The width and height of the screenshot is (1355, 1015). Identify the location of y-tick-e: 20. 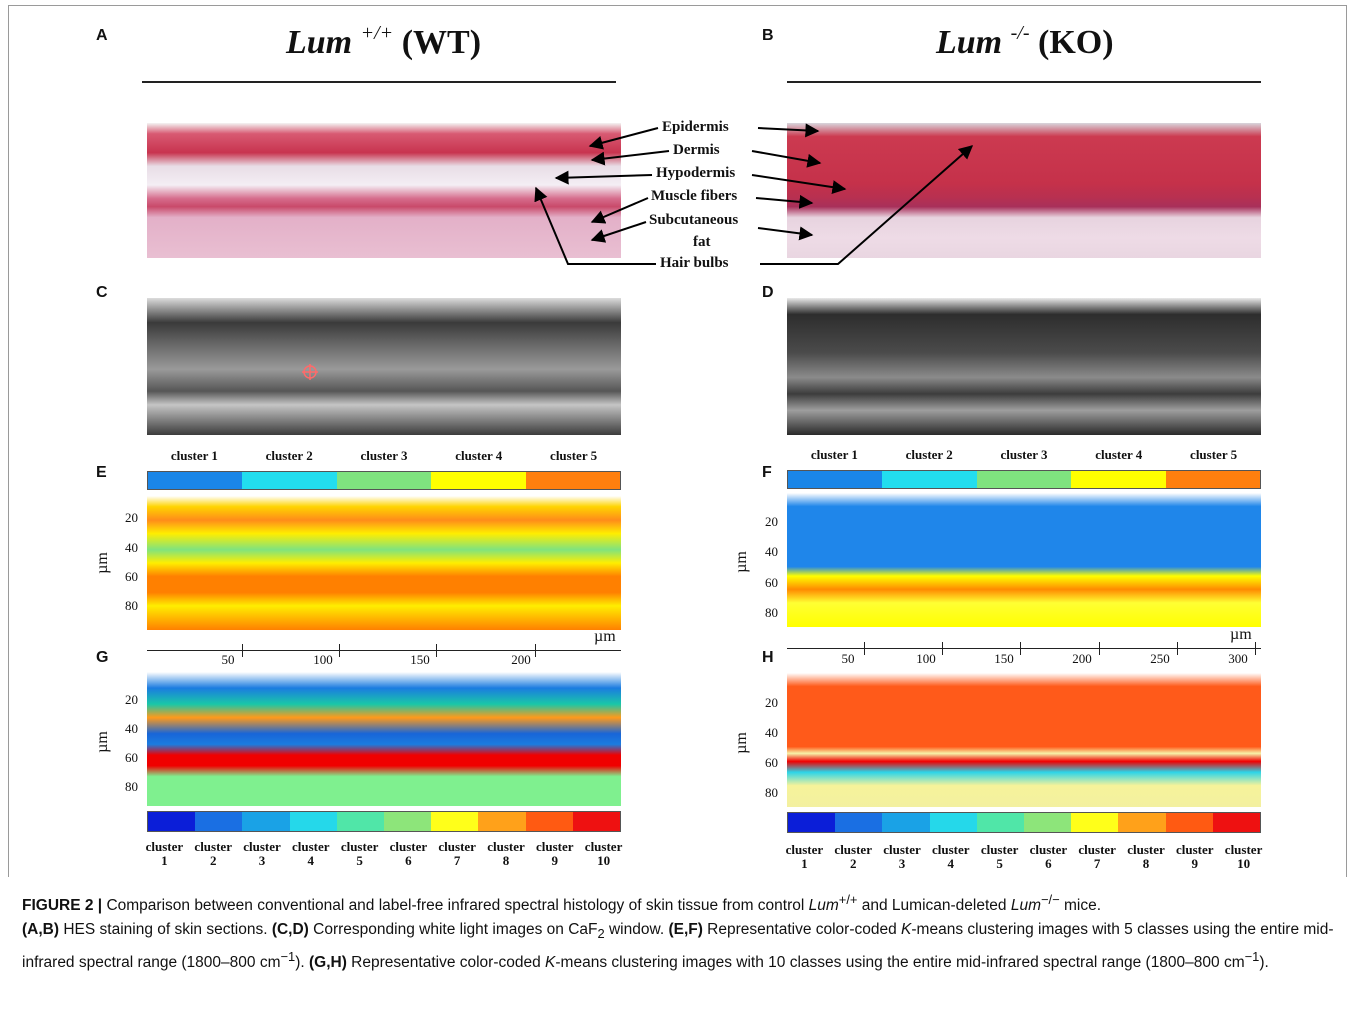
(131, 517).